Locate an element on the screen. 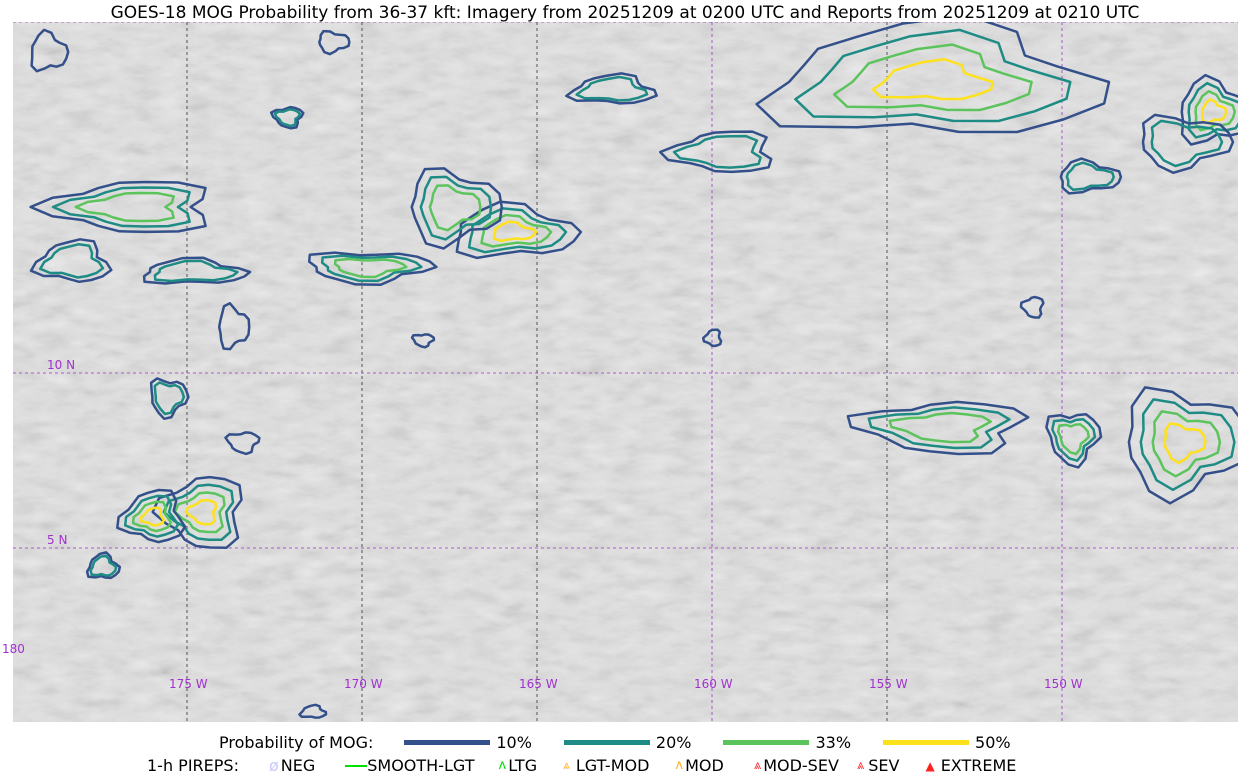 The image size is (1250, 782). smooth-lgt-icon is located at coordinates (356, 765).